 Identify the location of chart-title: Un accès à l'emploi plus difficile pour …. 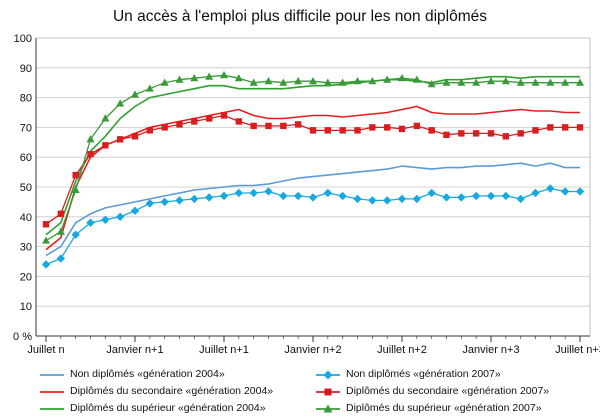
(299, 16).